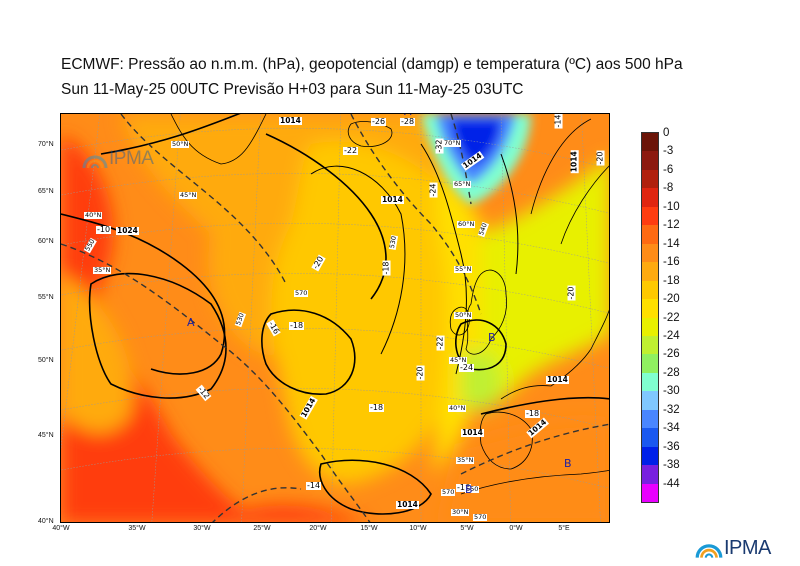 Image resolution: width=800 pixels, height=566 pixels. What do you see at coordinates (564, 528) in the screenshot?
I see `lon-tick: 5°E` at bounding box center [564, 528].